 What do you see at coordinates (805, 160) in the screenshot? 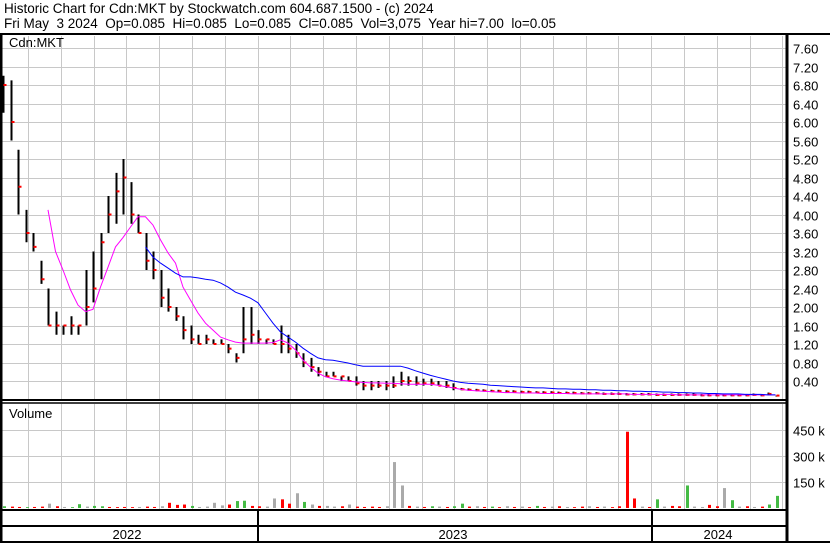
I see `y-tick-label: 5.20` at bounding box center [805, 160].